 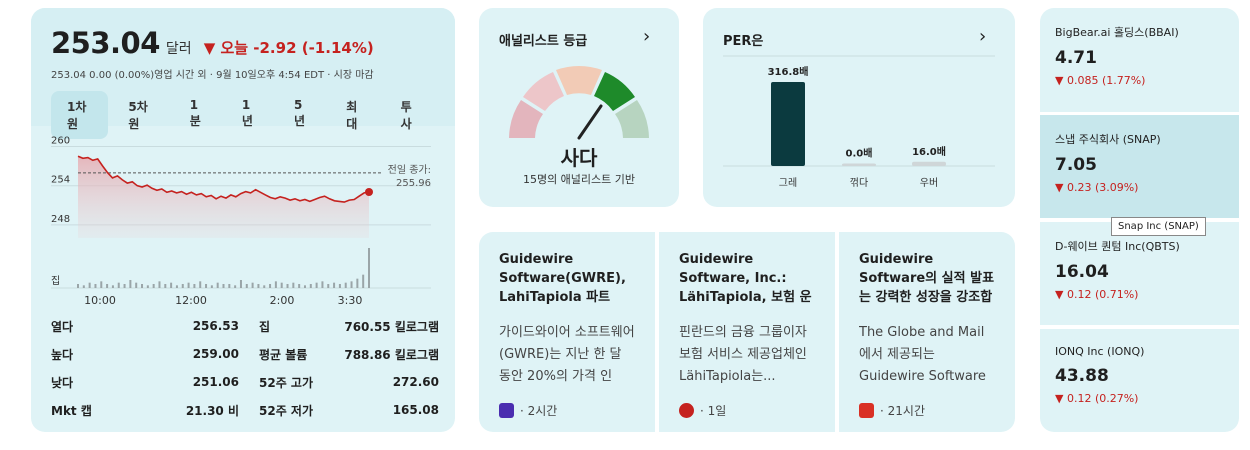 I want to click on stat-label: 52주 저가, so click(x=286, y=410).